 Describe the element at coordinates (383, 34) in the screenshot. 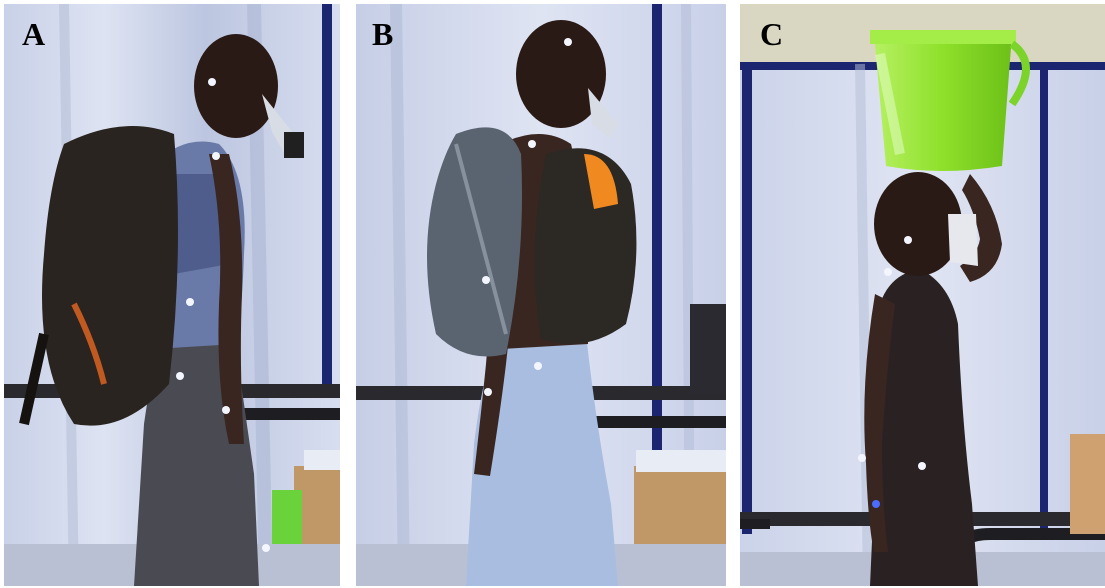

I see `panel-label-b: B` at that location.